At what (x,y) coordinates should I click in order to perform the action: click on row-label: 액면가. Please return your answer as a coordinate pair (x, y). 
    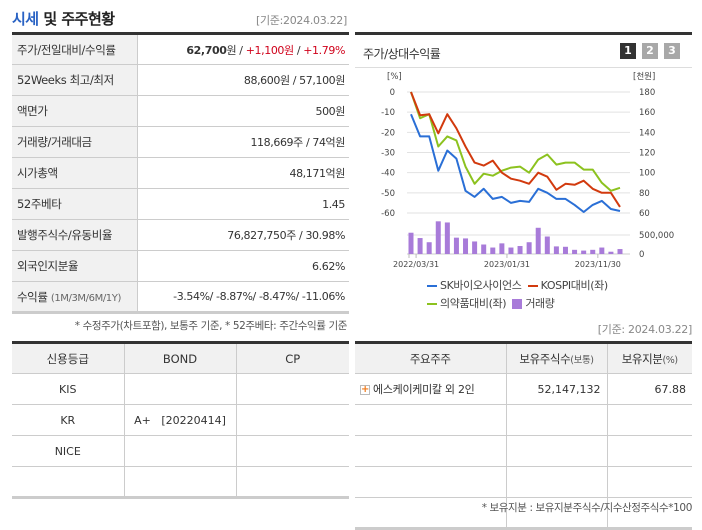
    Looking at the image, I should click on (75, 111).